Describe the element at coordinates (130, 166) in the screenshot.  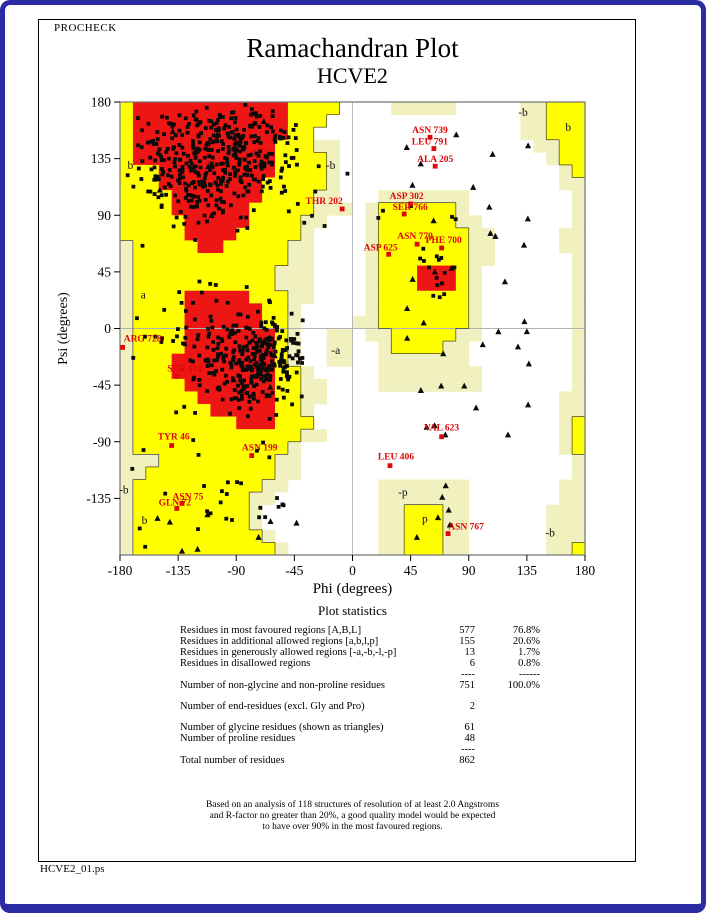
I see `region-letter: b` at that location.